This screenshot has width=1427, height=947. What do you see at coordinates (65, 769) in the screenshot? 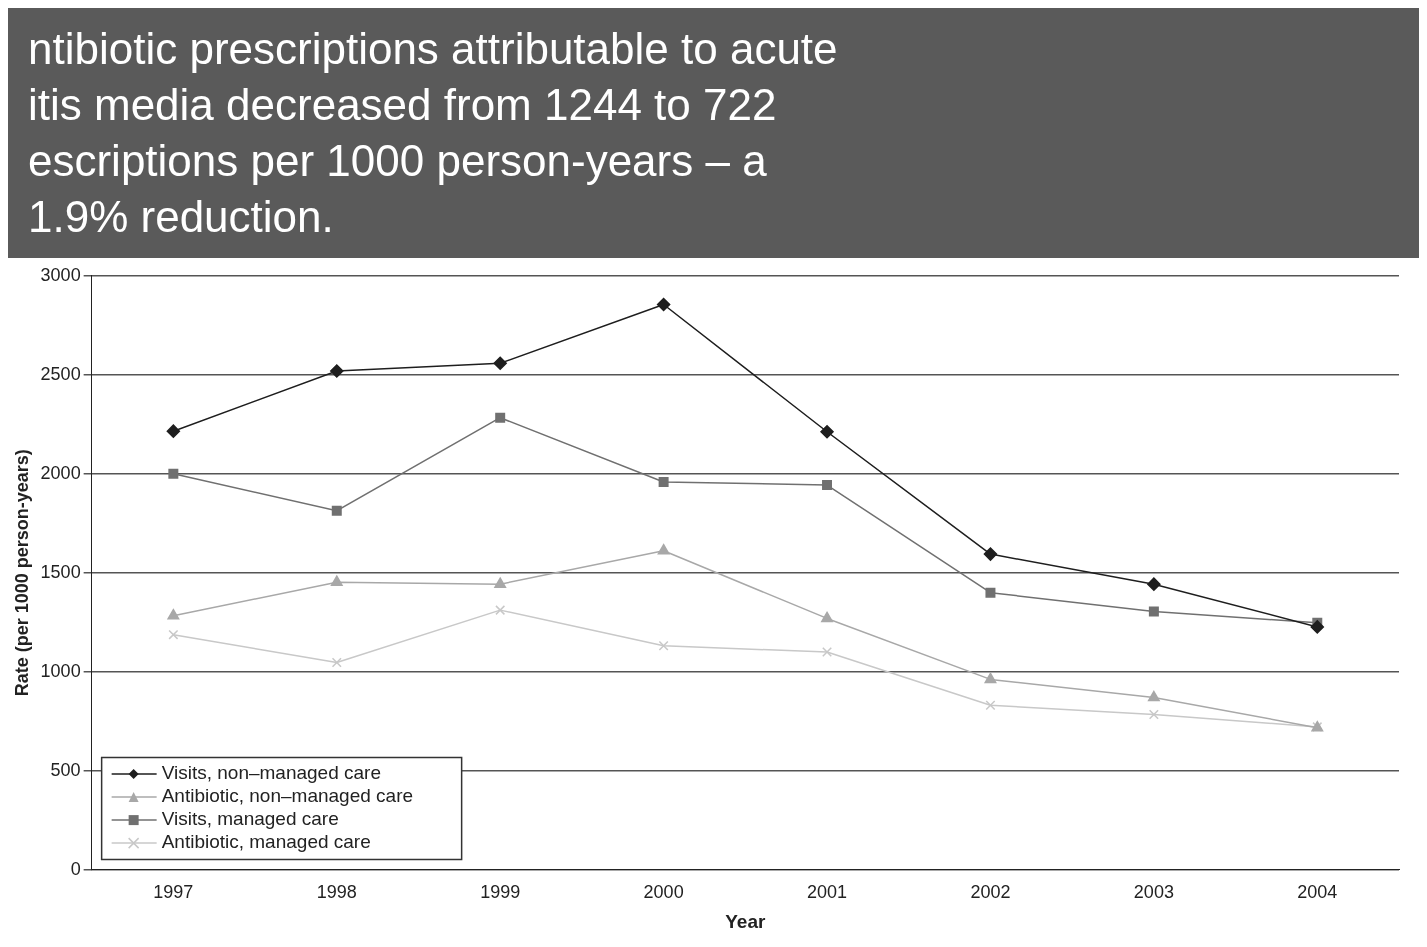
I see `y-tick-label: 500` at bounding box center [65, 769].